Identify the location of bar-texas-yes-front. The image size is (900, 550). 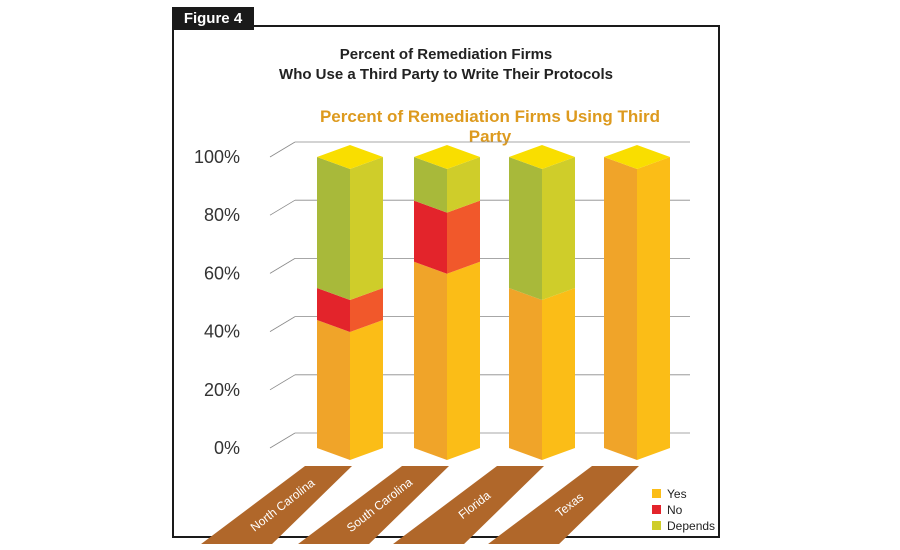
(620, 308).